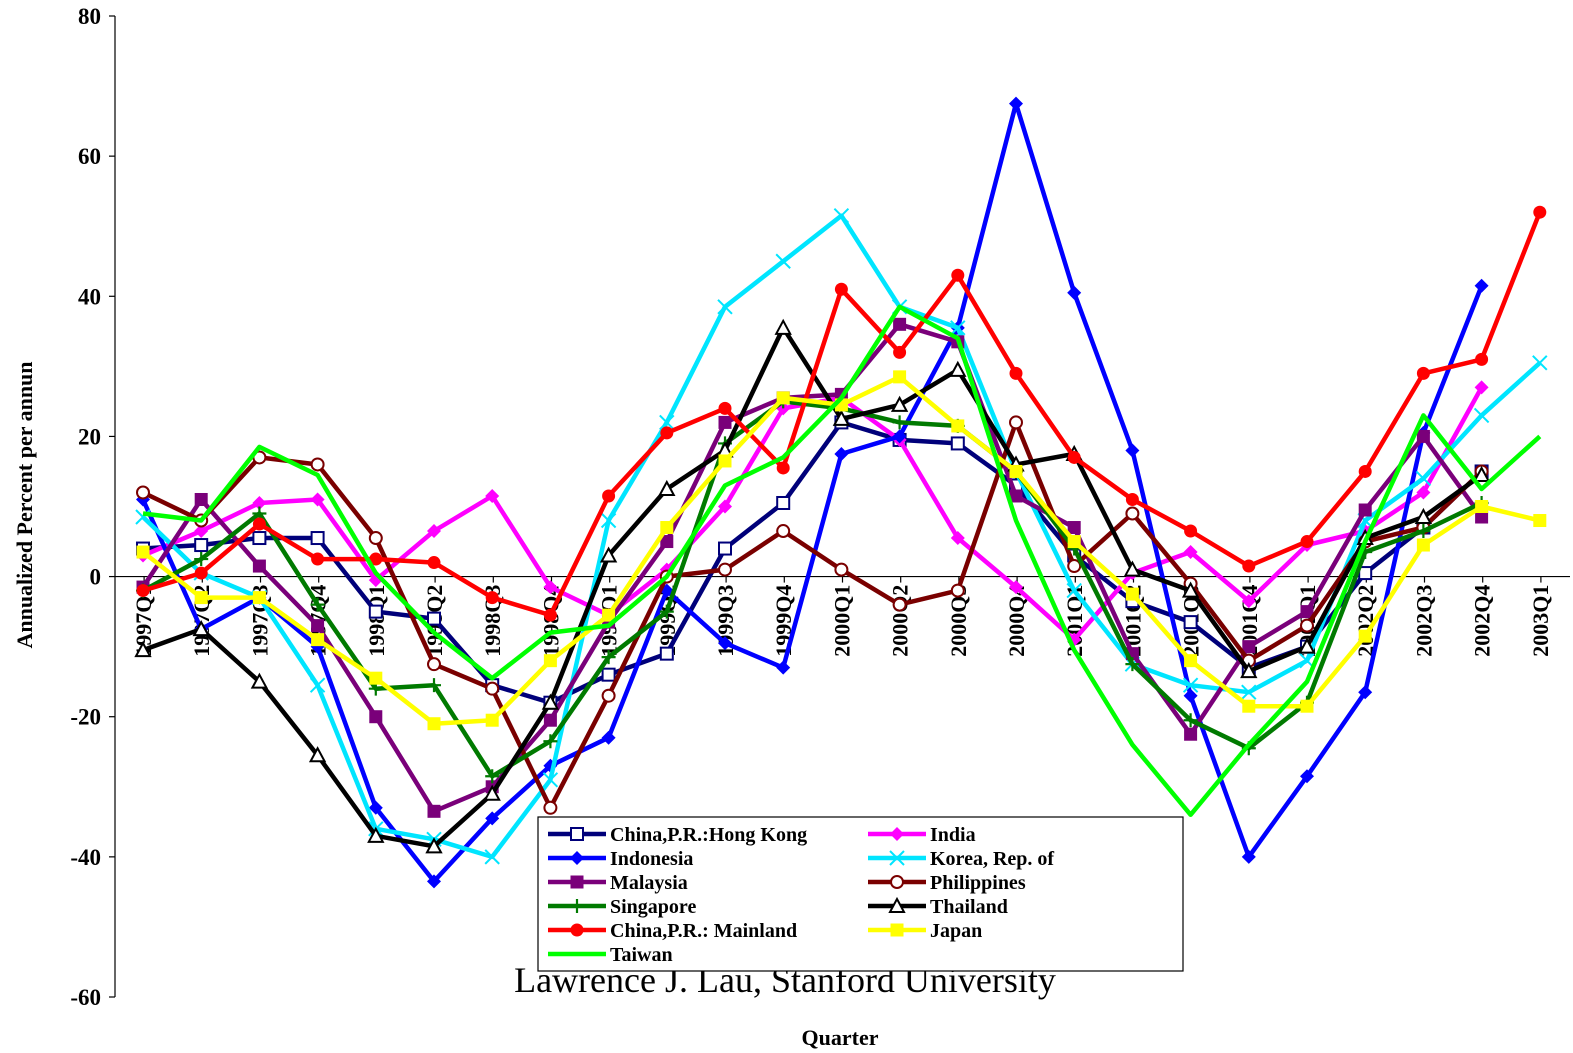  I want to click on legend-entry-malaysia: Malaysia, so click(618, 883).